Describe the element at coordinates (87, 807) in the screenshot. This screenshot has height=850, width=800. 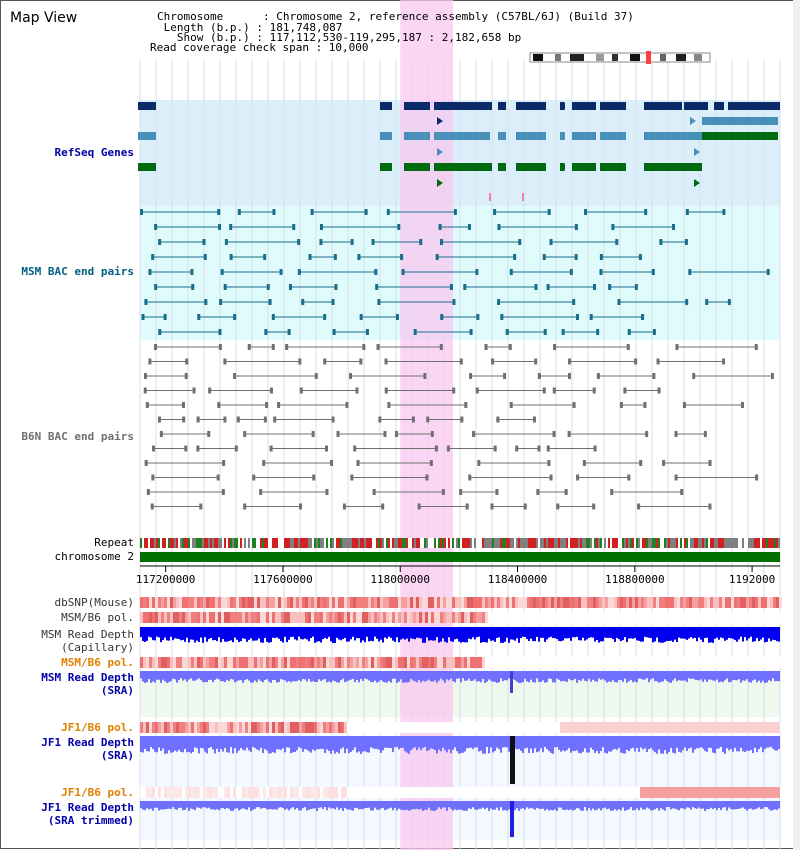
I see `track-label-jf1-trim: JF1 Read Depth` at that location.